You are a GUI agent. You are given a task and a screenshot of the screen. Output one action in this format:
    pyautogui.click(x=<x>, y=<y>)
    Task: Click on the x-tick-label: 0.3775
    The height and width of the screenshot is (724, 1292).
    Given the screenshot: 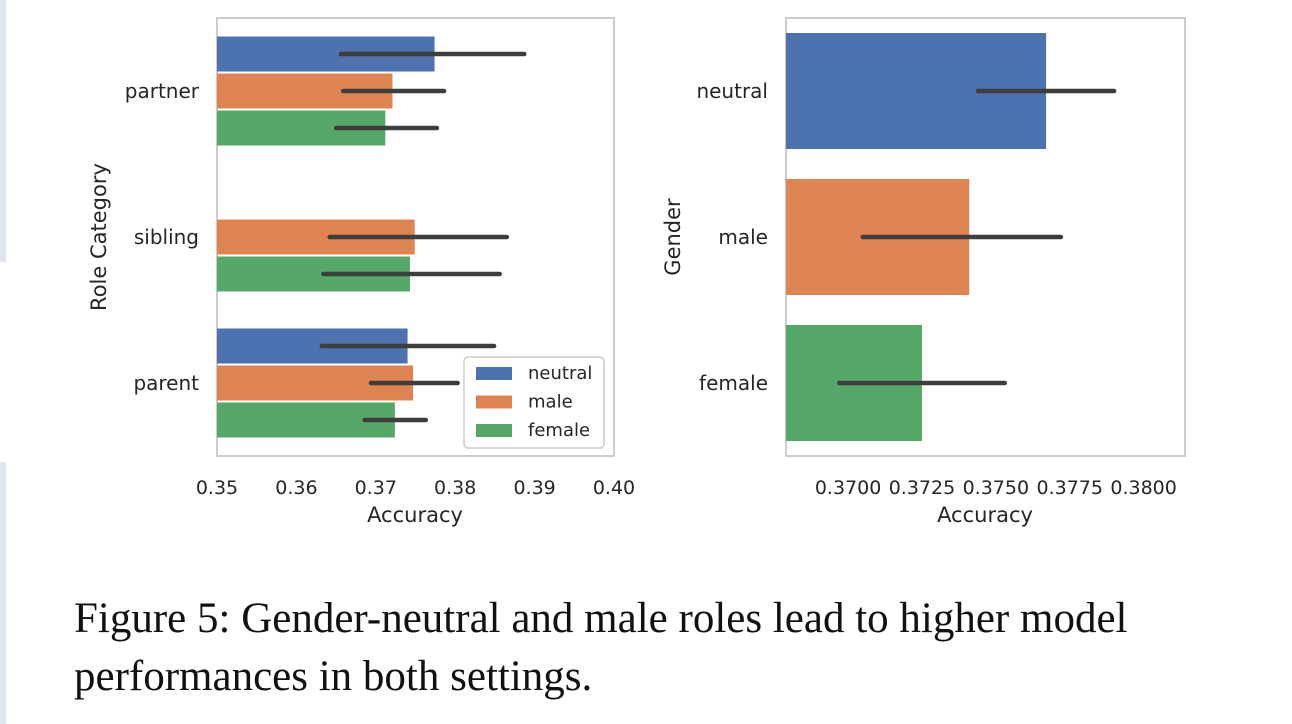 What is the action you would take?
    pyautogui.click(x=1069, y=488)
    